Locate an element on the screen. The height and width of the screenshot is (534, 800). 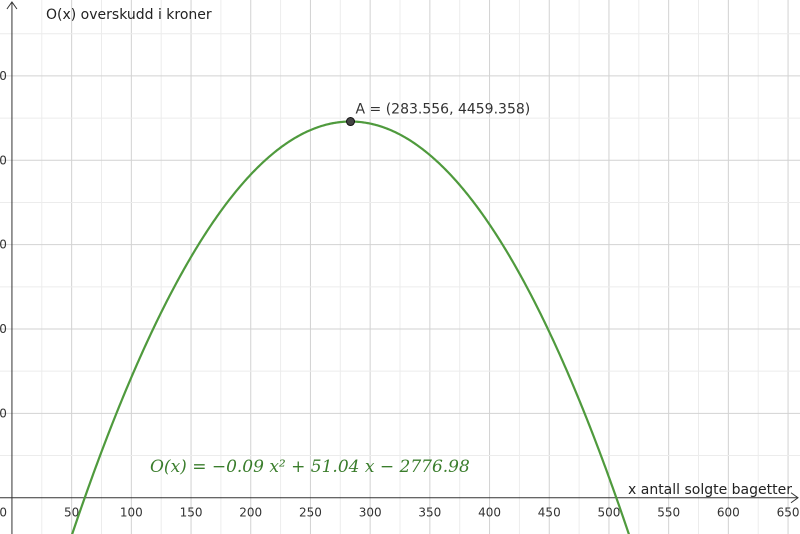
x-tick-label: 300 is located at coordinates (370, 513).